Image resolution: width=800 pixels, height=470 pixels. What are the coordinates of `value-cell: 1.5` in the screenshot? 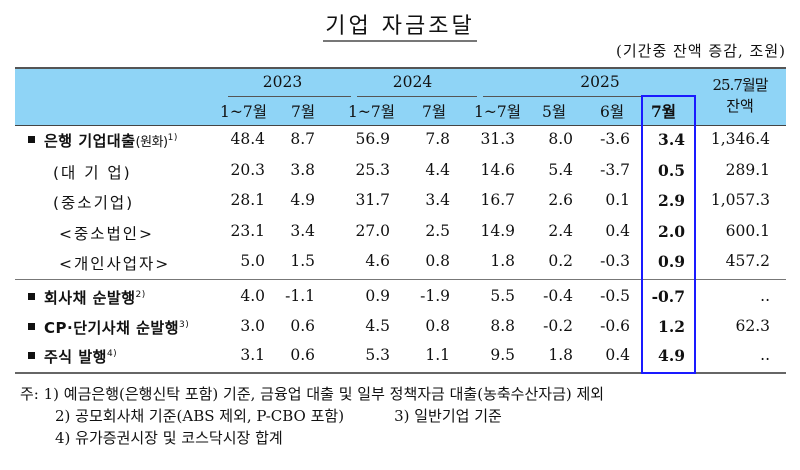 It's located at (302, 261).